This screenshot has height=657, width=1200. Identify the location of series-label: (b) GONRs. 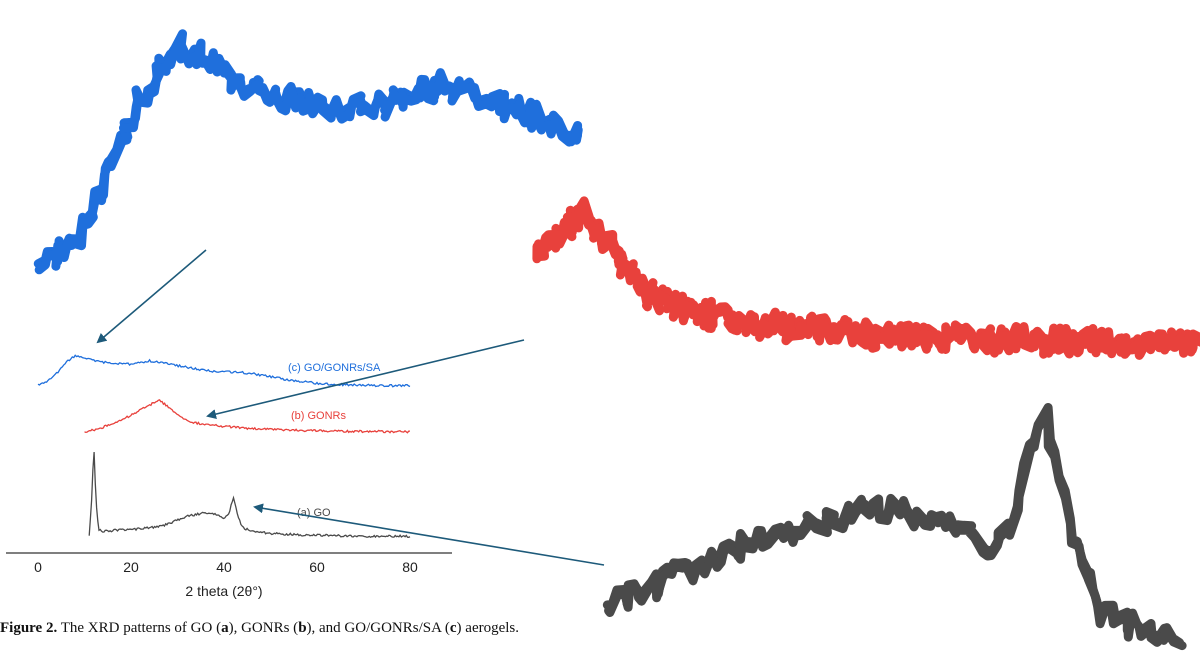
(319, 416).